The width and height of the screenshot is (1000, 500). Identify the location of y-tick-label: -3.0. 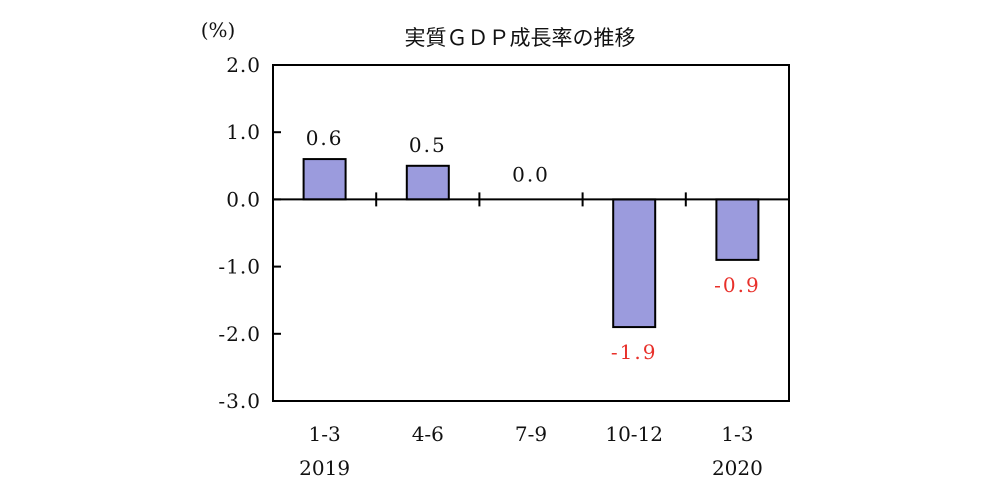
(239, 401).